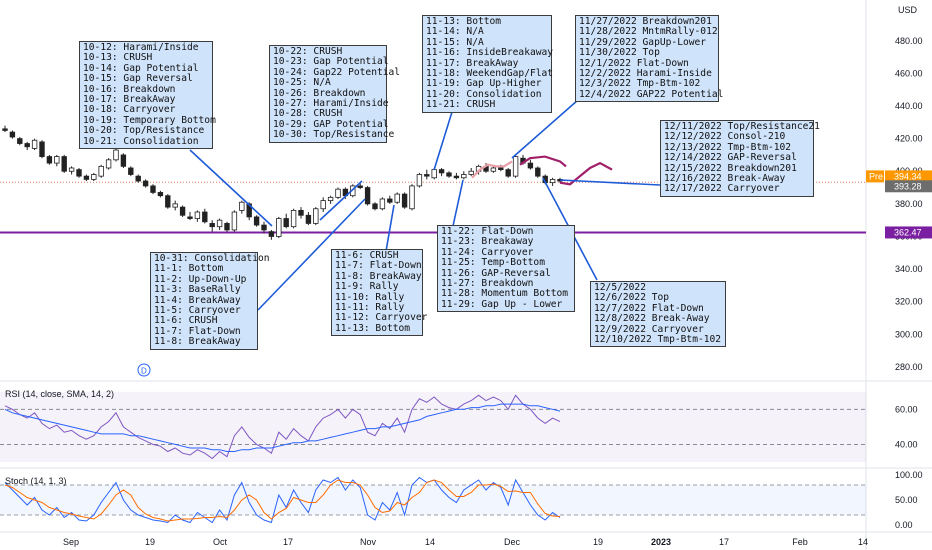  What do you see at coordinates (649, 329) in the screenshot?
I see `annotation-line: 12/9/2022 Carryover` at bounding box center [649, 329].